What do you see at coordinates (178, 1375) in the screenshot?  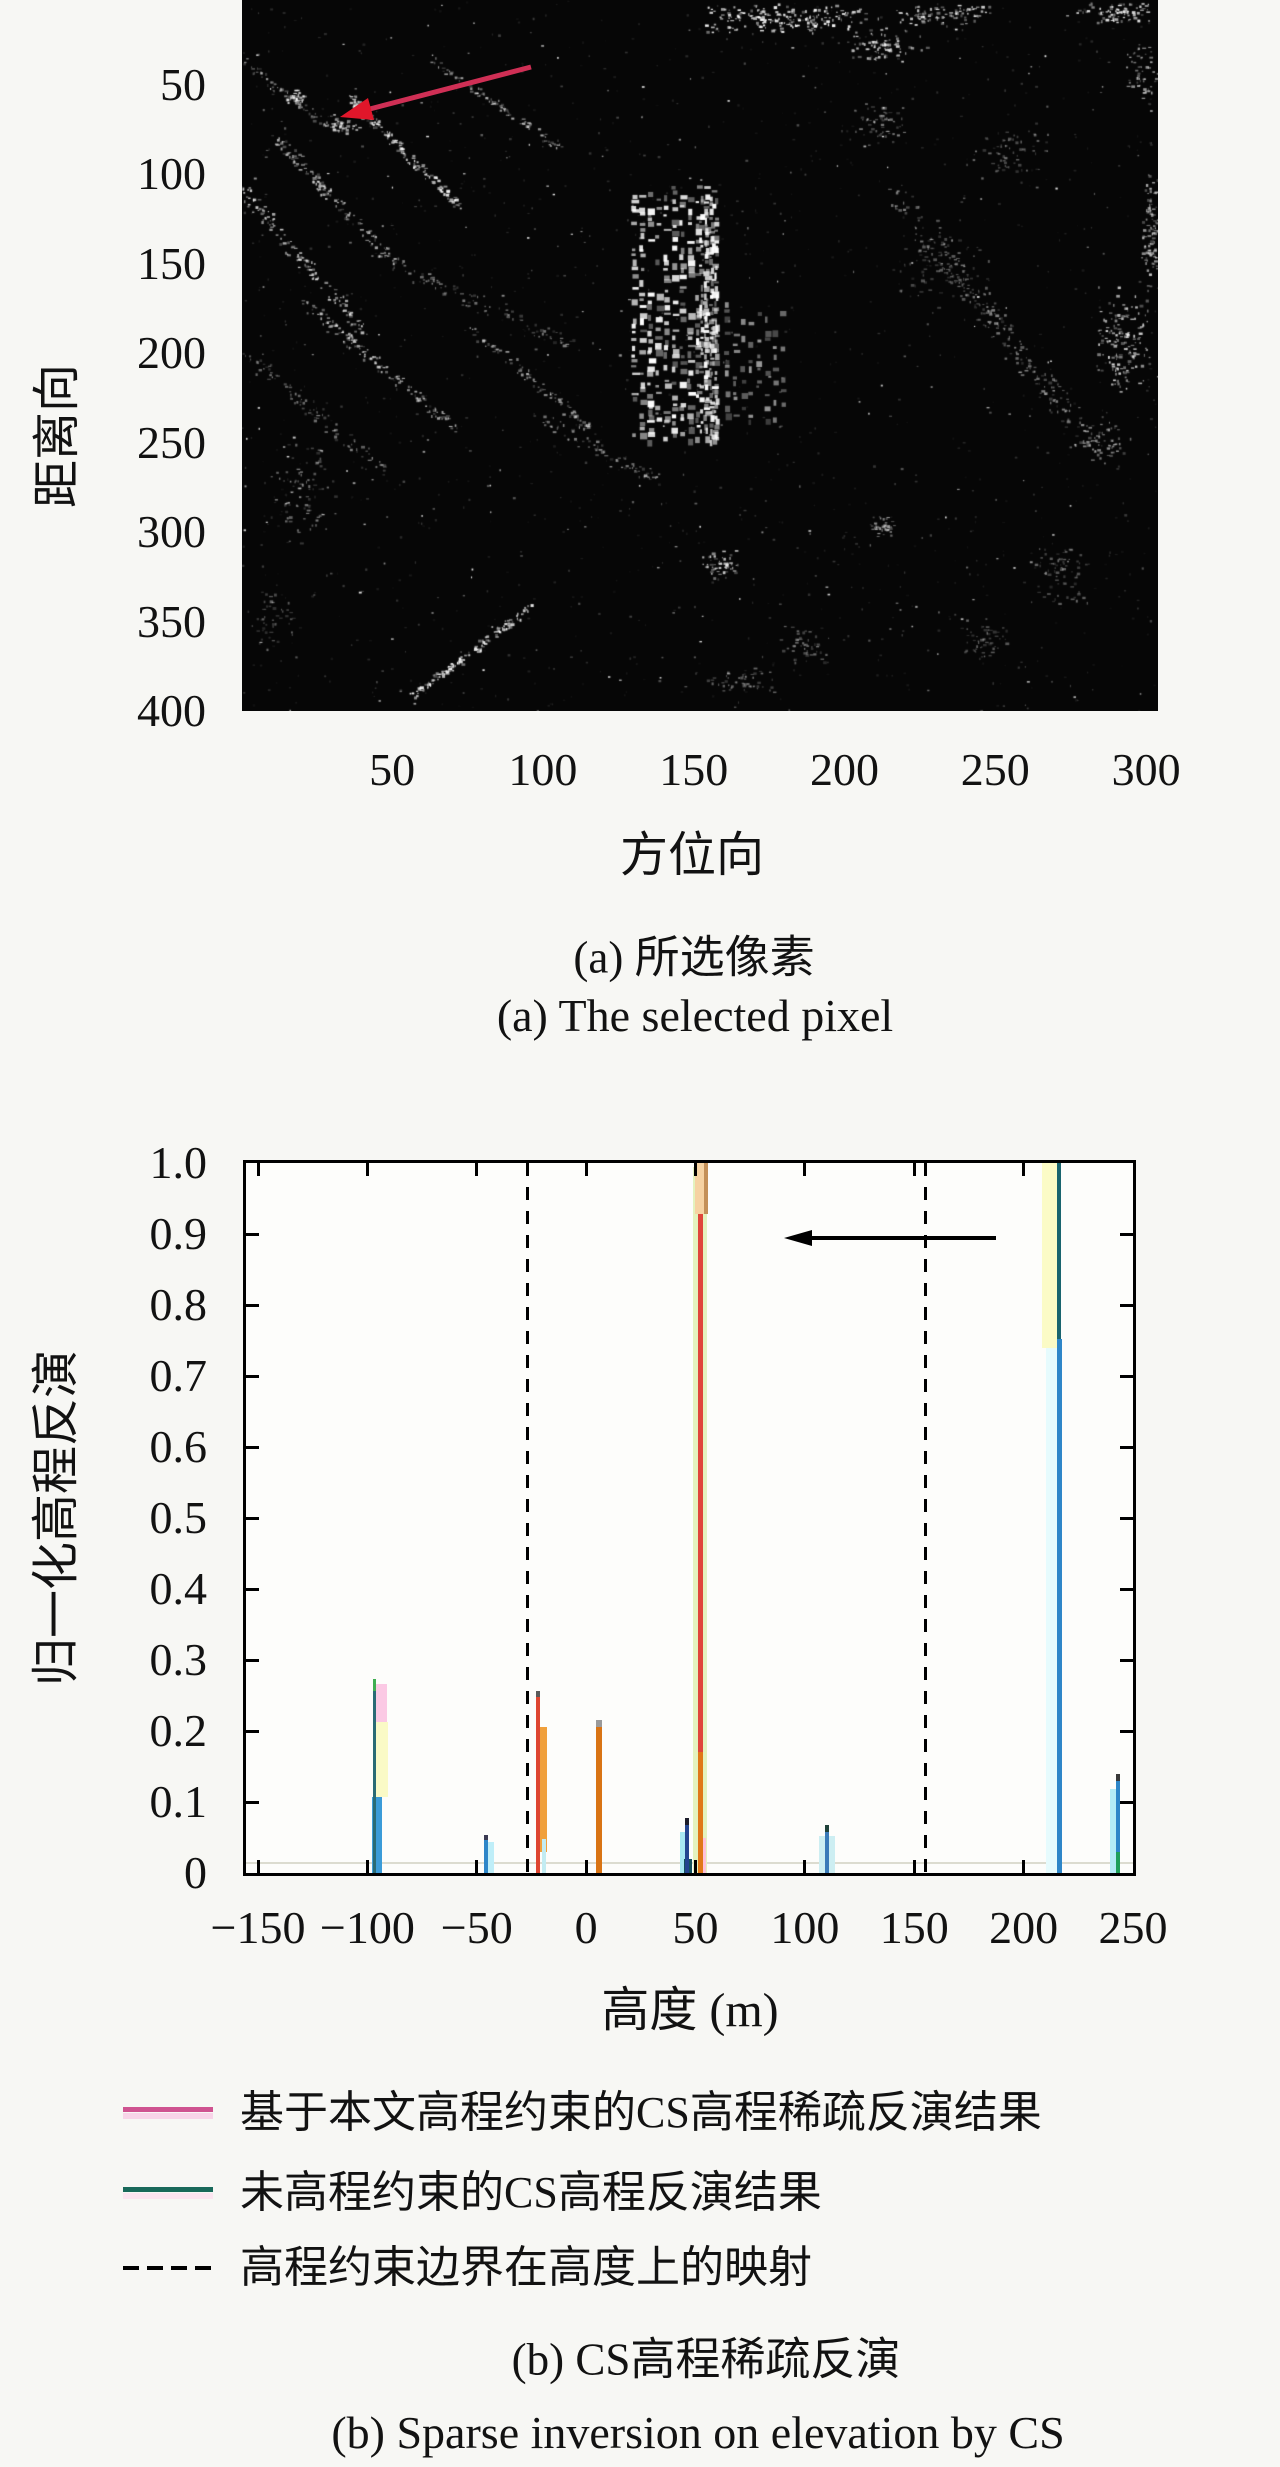 I see `y-tick-label: 0.7` at bounding box center [178, 1375].